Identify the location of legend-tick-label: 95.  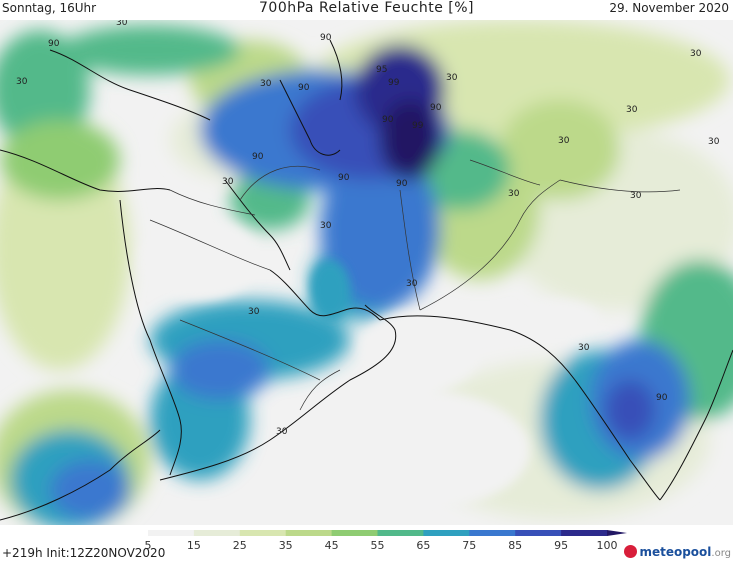
(561, 545).